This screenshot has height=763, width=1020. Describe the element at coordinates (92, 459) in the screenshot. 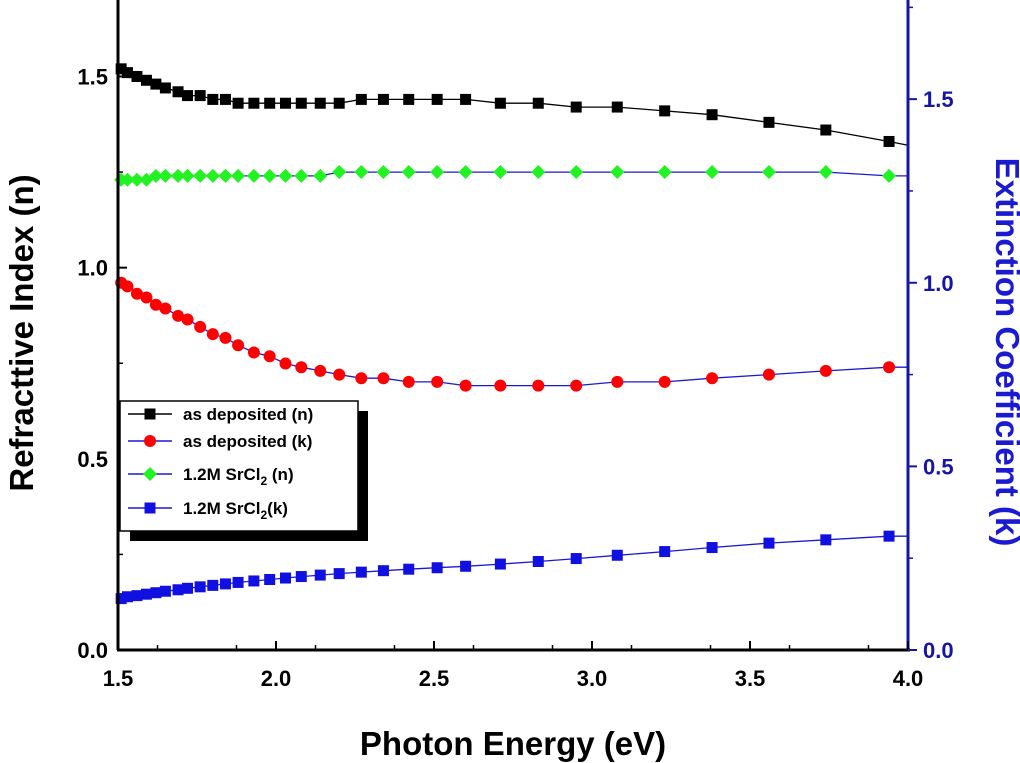

I see `y-left-tick-label: 0.5` at that location.